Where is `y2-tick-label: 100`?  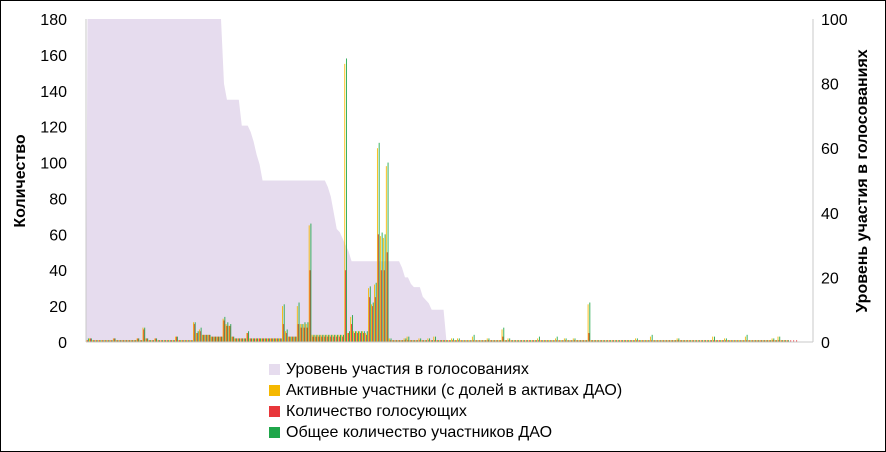 y2-tick-label: 100 is located at coordinates (834, 20).